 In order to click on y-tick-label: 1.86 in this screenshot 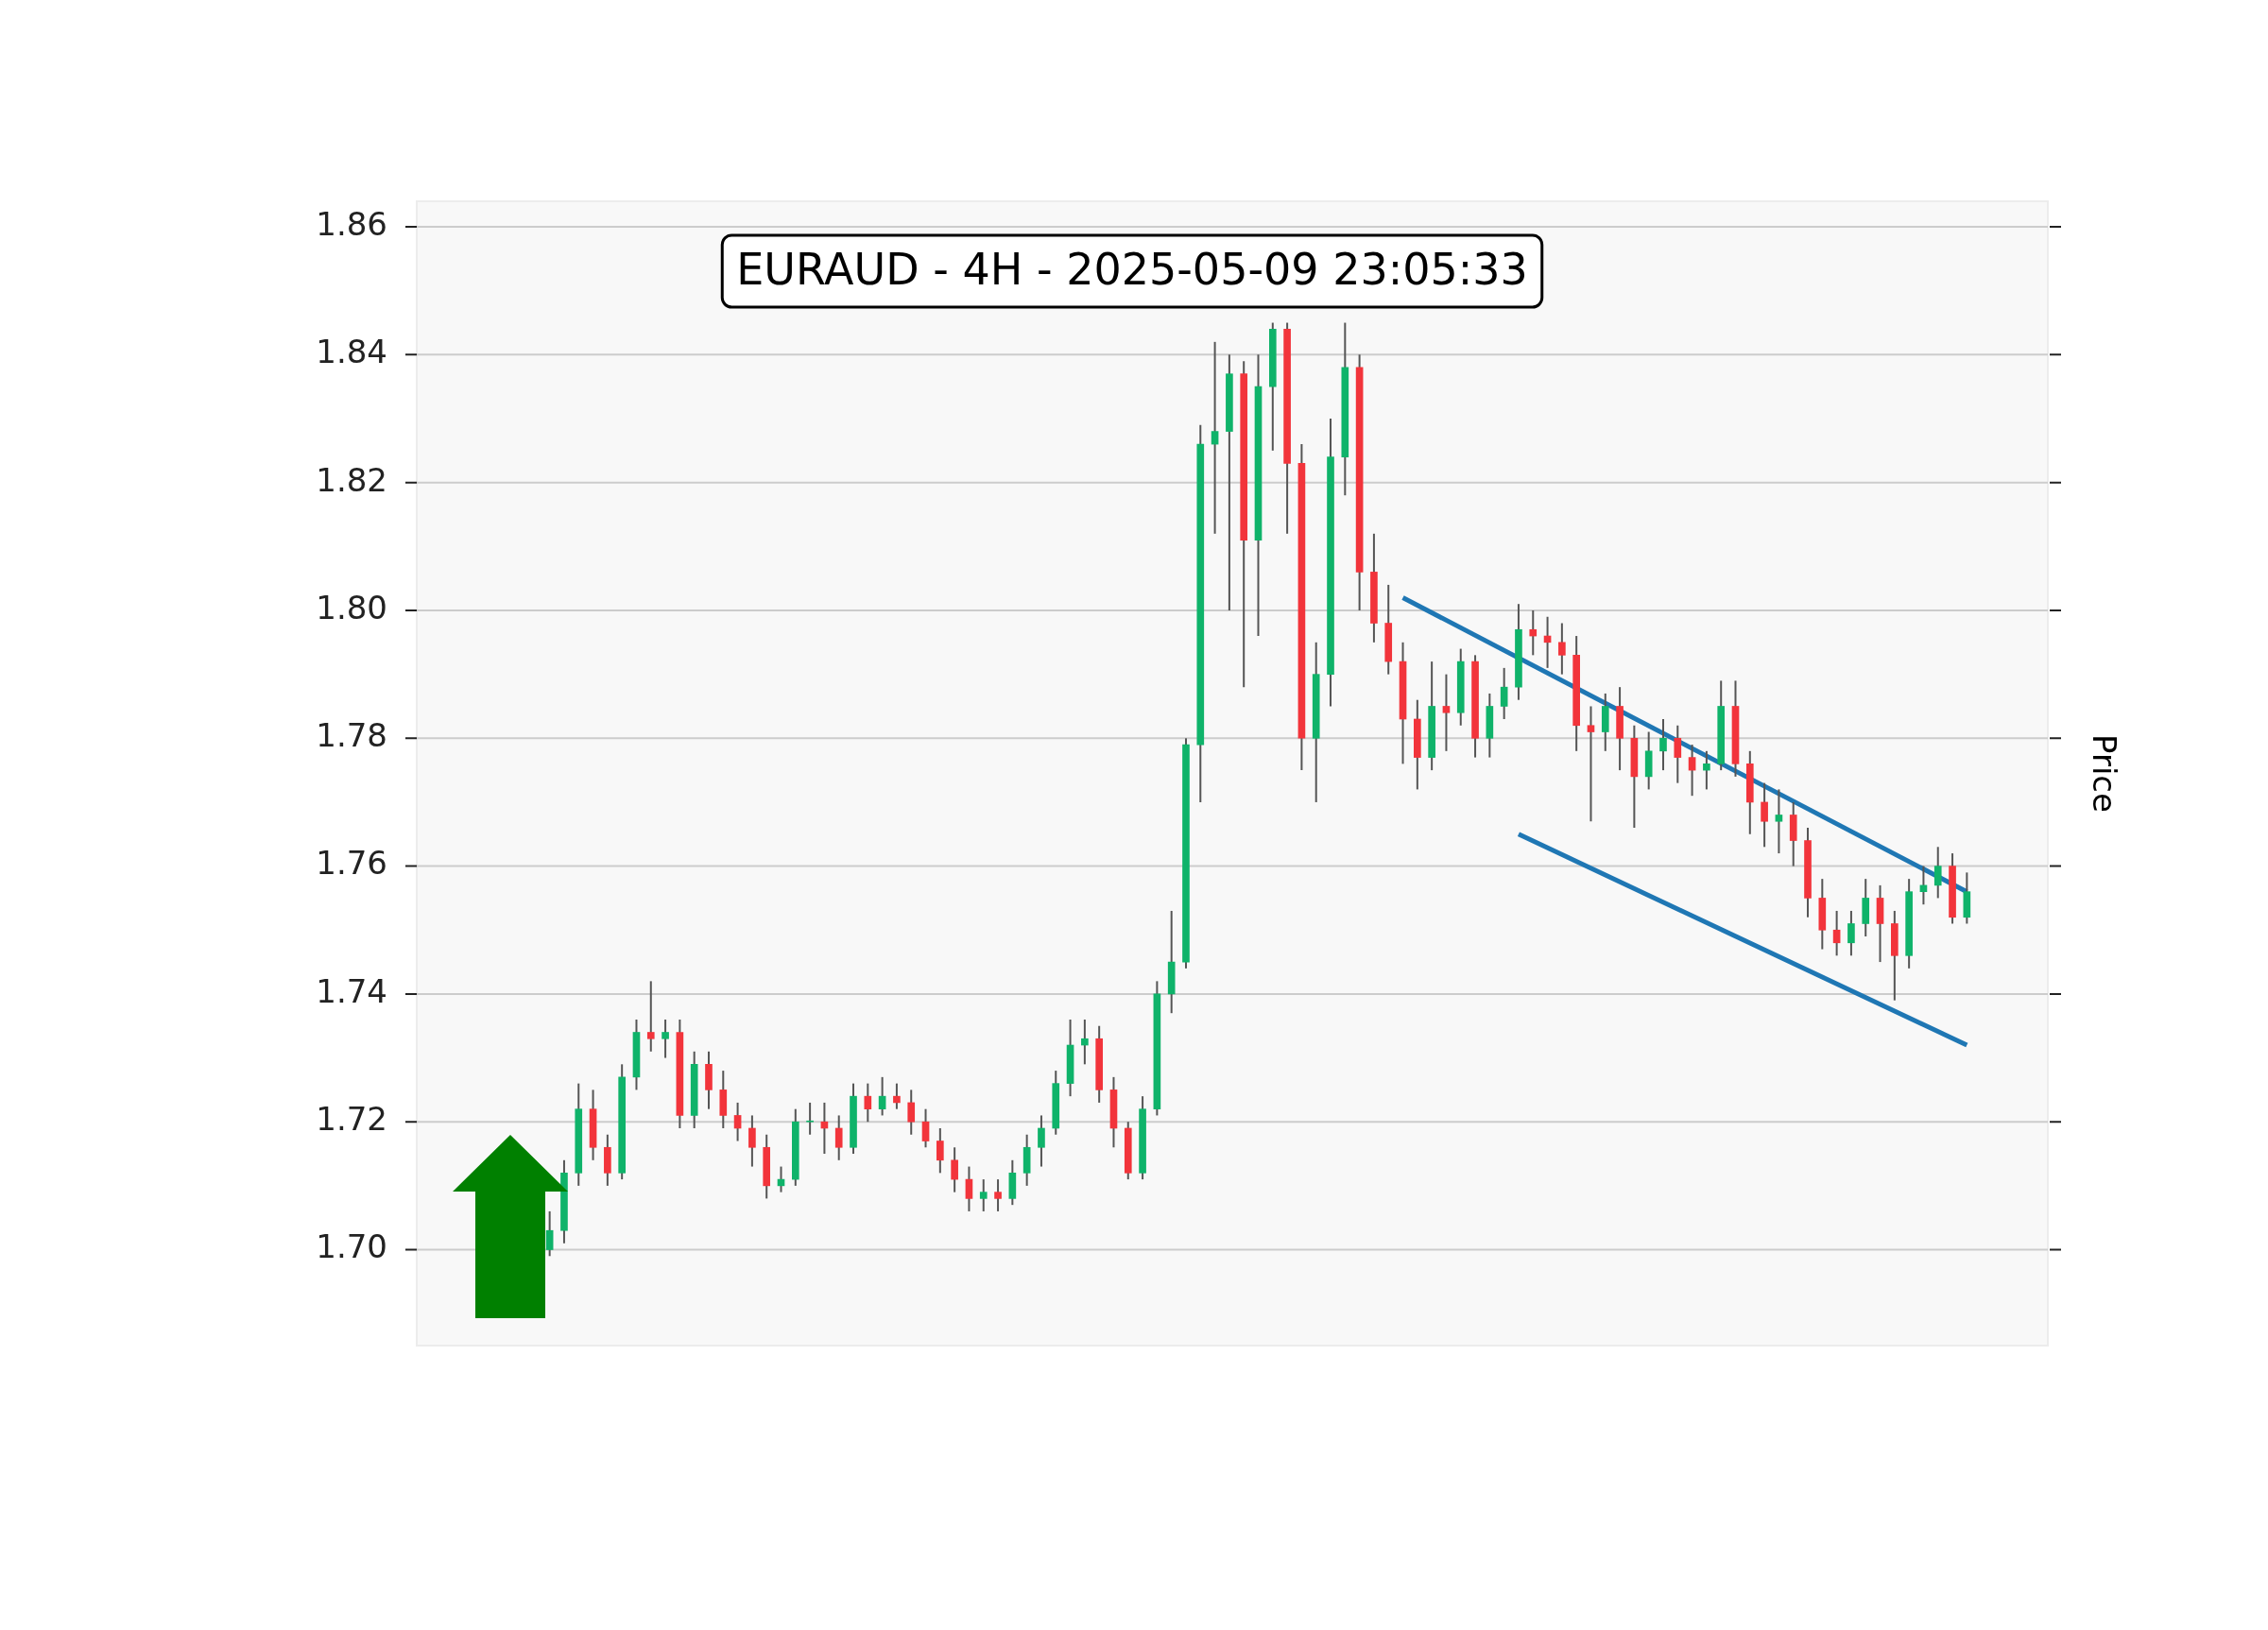, I will do `click(351, 224)`.